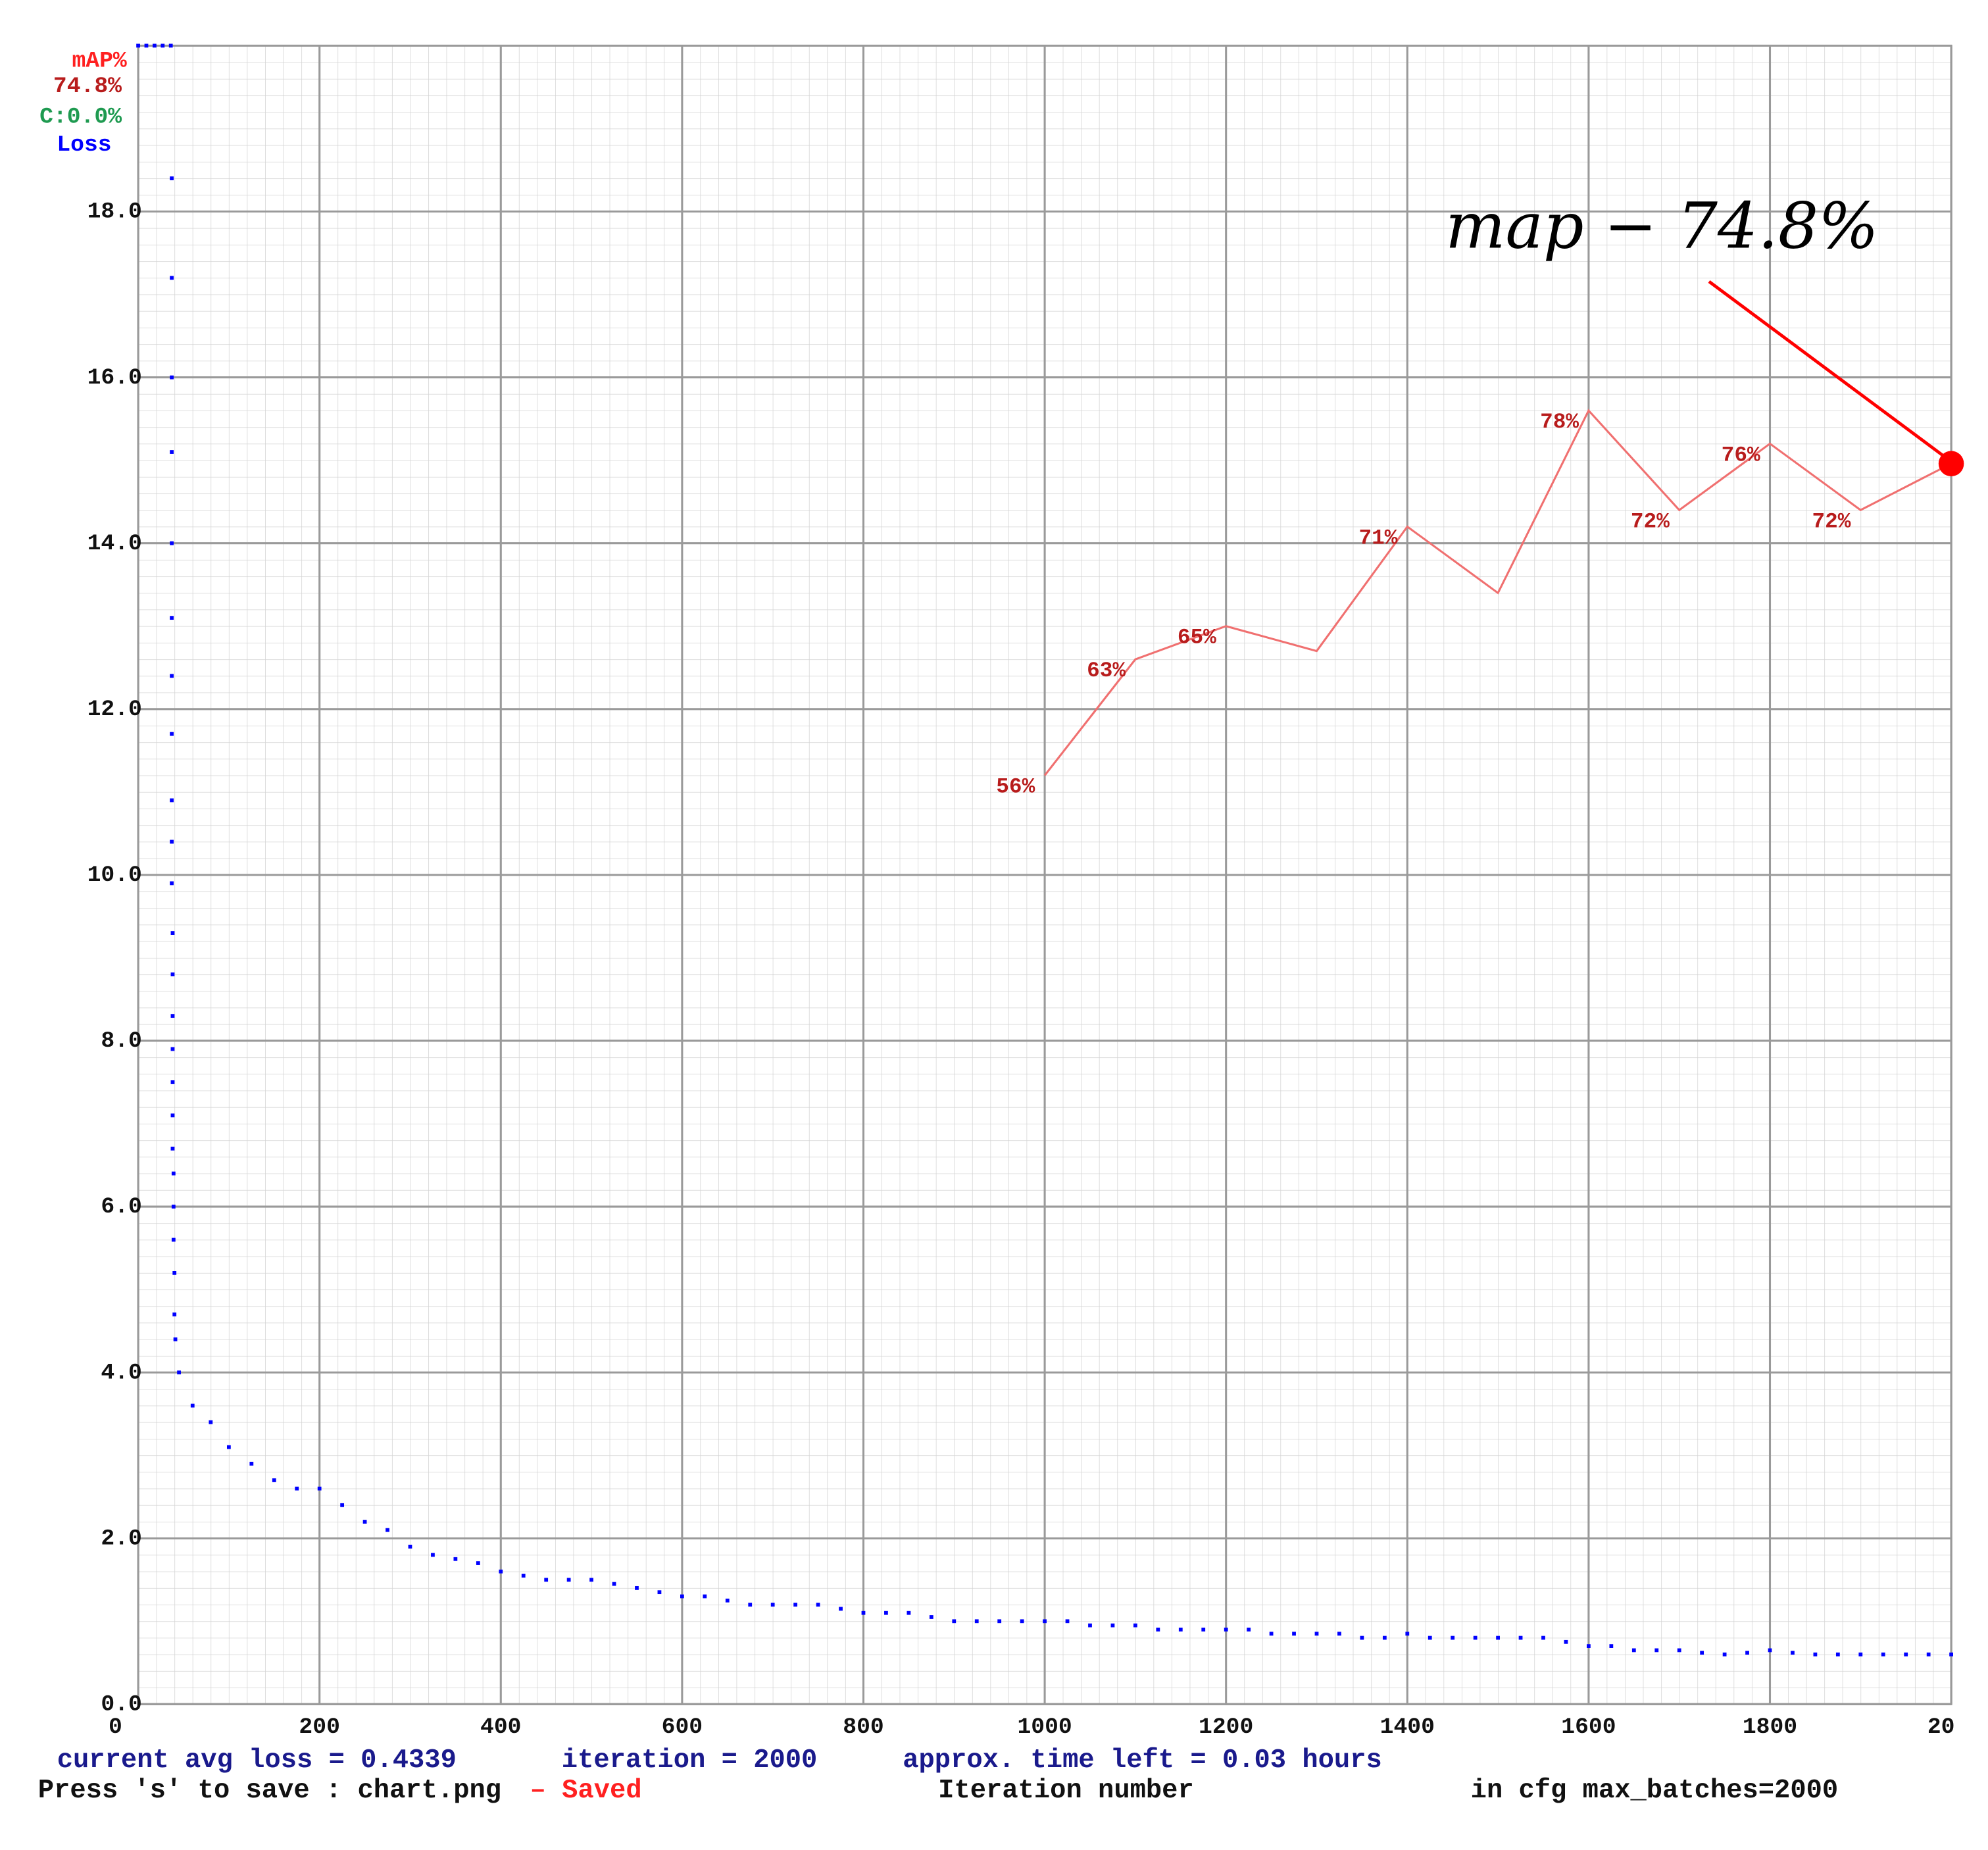  What do you see at coordinates (80, 117) in the screenshot?
I see `legend-class: C:0.0%` at bounding box center [80, 117].